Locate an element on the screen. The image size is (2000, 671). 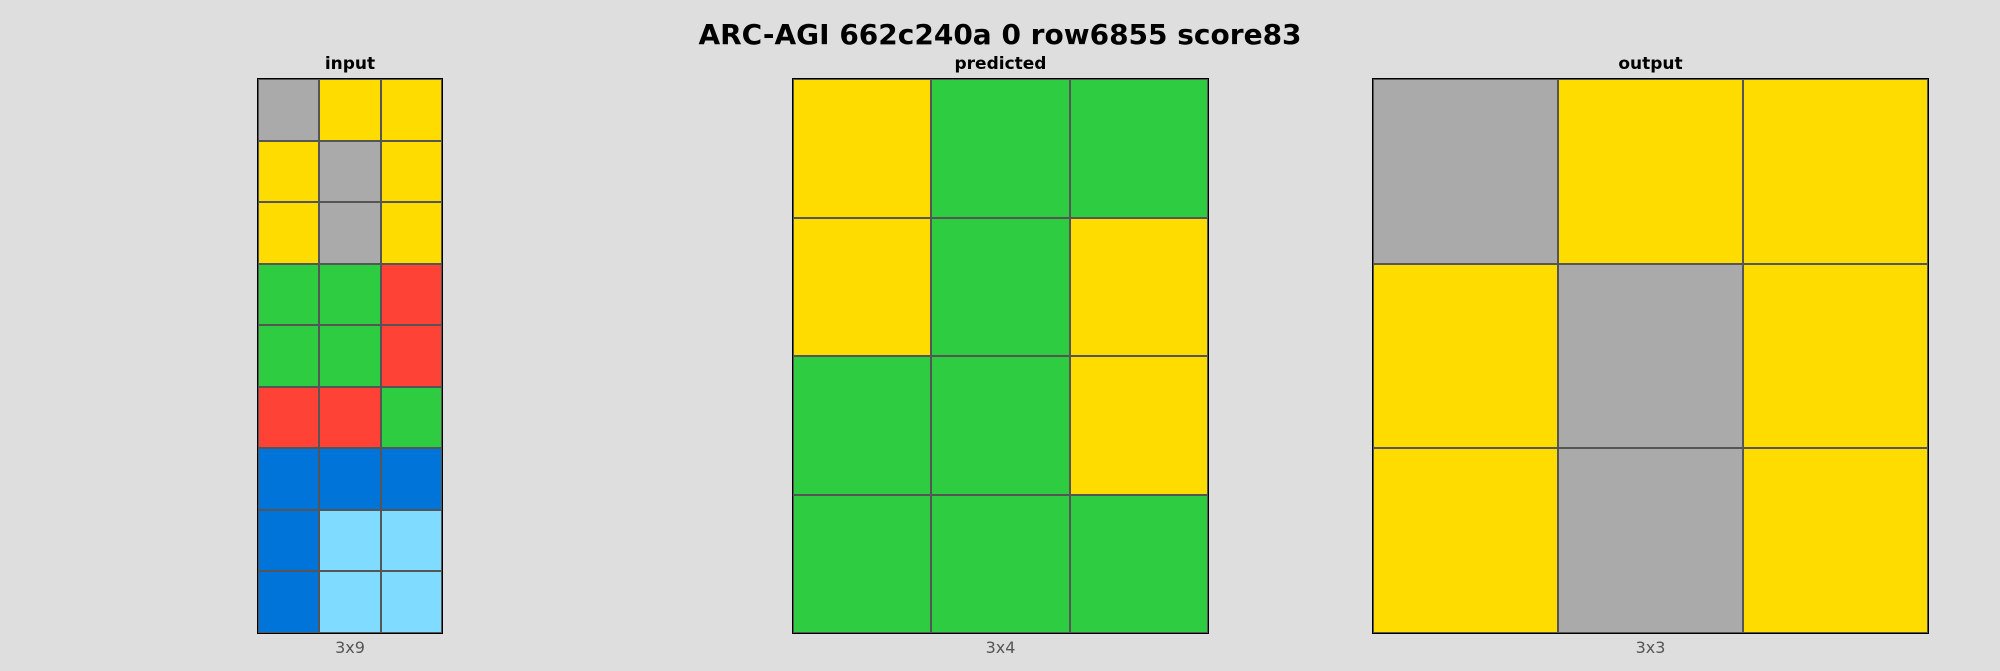
output-cell-r1-c2 is located at coordinates (1835, 356).